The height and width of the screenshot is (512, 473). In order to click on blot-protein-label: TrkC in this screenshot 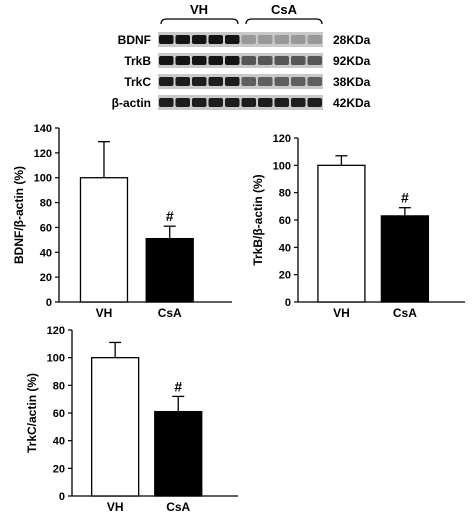, I will do `click(137, 82)`.